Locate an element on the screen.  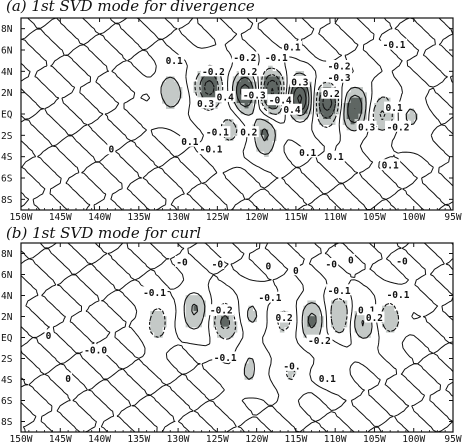
contour-label: 0.3 is located at coordinates (366, 127).